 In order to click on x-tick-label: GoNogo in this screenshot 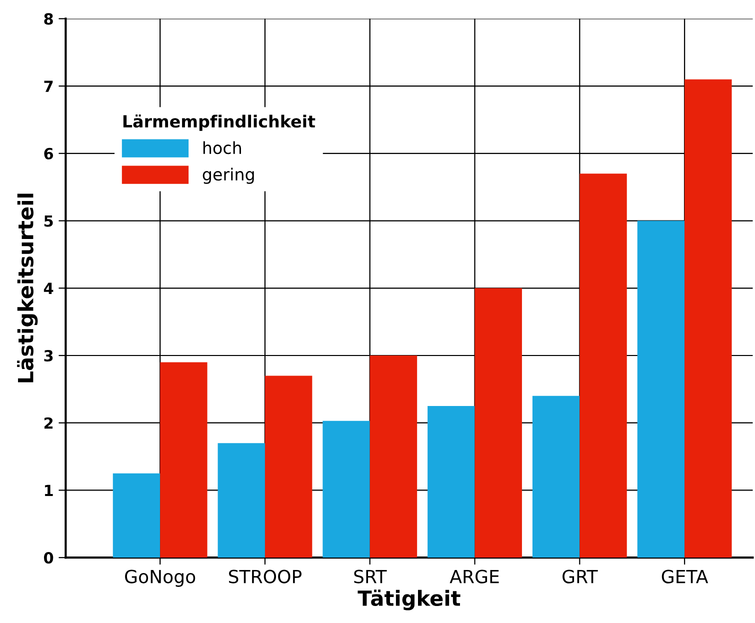, I will do `click(160, 578)`.